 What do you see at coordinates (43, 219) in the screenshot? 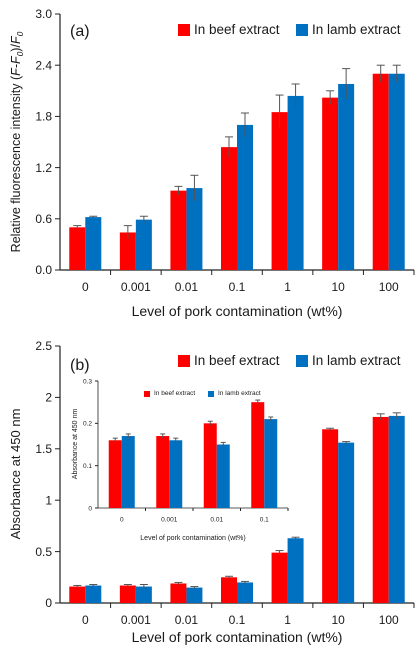
I see `y-tick-label: 0.6` at bounding box center [43, 219].